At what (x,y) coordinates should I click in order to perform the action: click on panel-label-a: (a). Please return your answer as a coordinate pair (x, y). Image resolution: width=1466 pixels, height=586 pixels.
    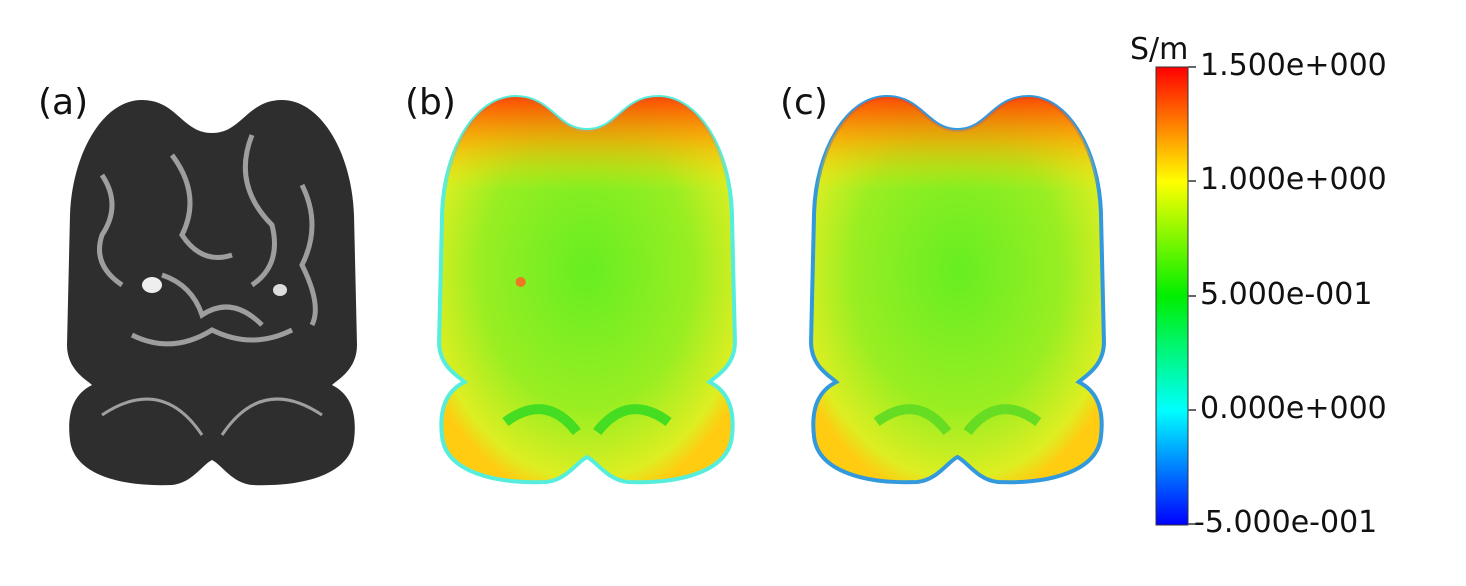
    Looking at the image, I should click on (63, 102).